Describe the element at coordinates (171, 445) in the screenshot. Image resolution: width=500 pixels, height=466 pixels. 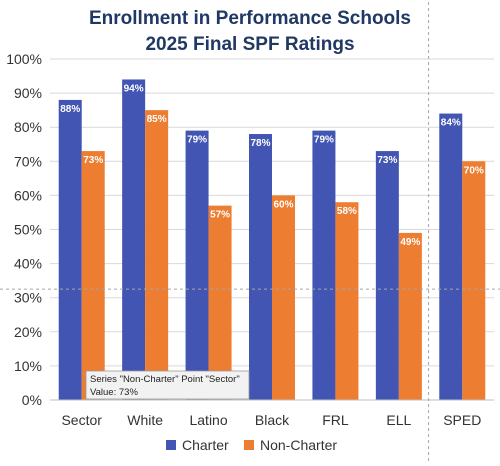
I see `legend-swatch-charter` at that location.